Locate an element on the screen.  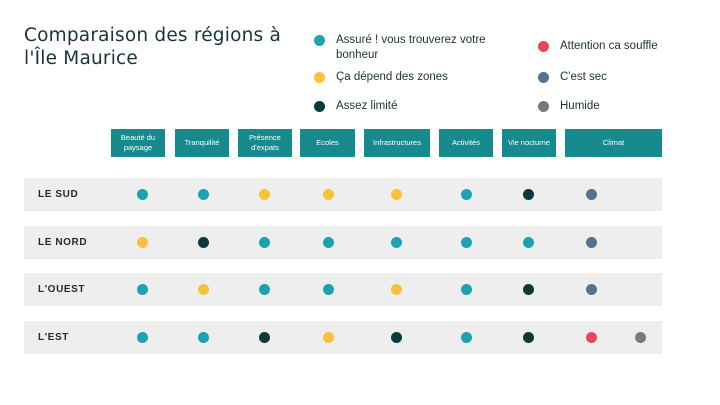
row-label: L'OUEST is located at coordinates (62, 289).